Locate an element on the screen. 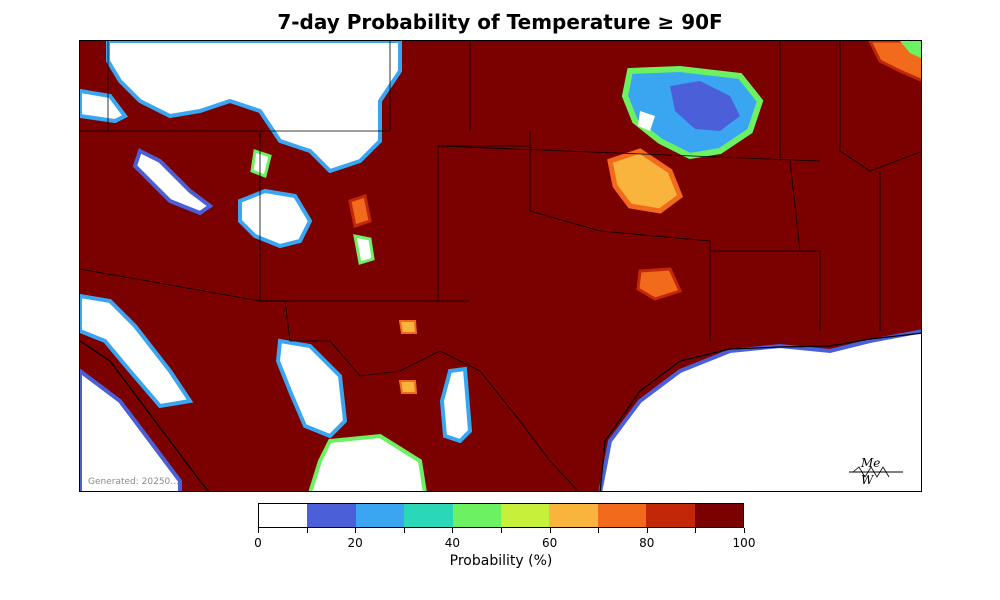 This screenshot has height=600, width=1000. svg-text: W is located at coordinates (868, 480).